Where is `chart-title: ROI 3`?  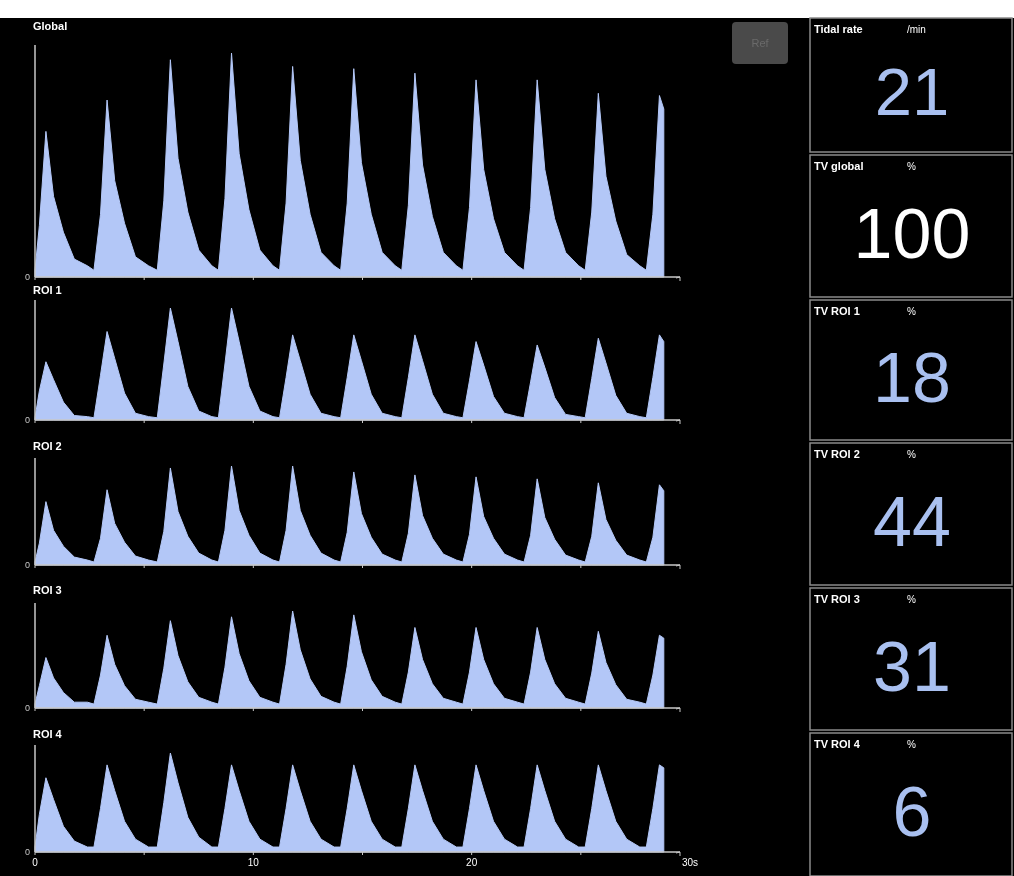 chart-title: ROI 3 is located at coordinates (47, 590).